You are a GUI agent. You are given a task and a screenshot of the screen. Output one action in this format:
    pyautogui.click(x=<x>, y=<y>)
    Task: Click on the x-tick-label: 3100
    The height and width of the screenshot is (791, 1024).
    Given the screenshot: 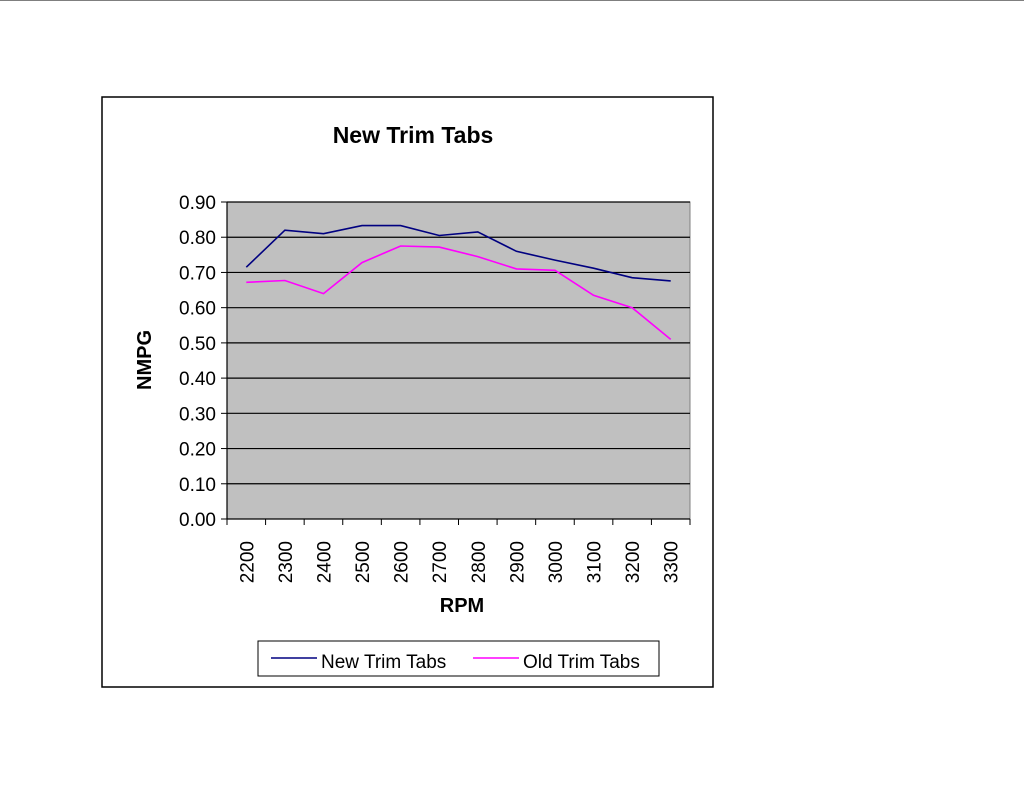 What is the action you would take?
    pyautogui.click(x=595, y=562)
    